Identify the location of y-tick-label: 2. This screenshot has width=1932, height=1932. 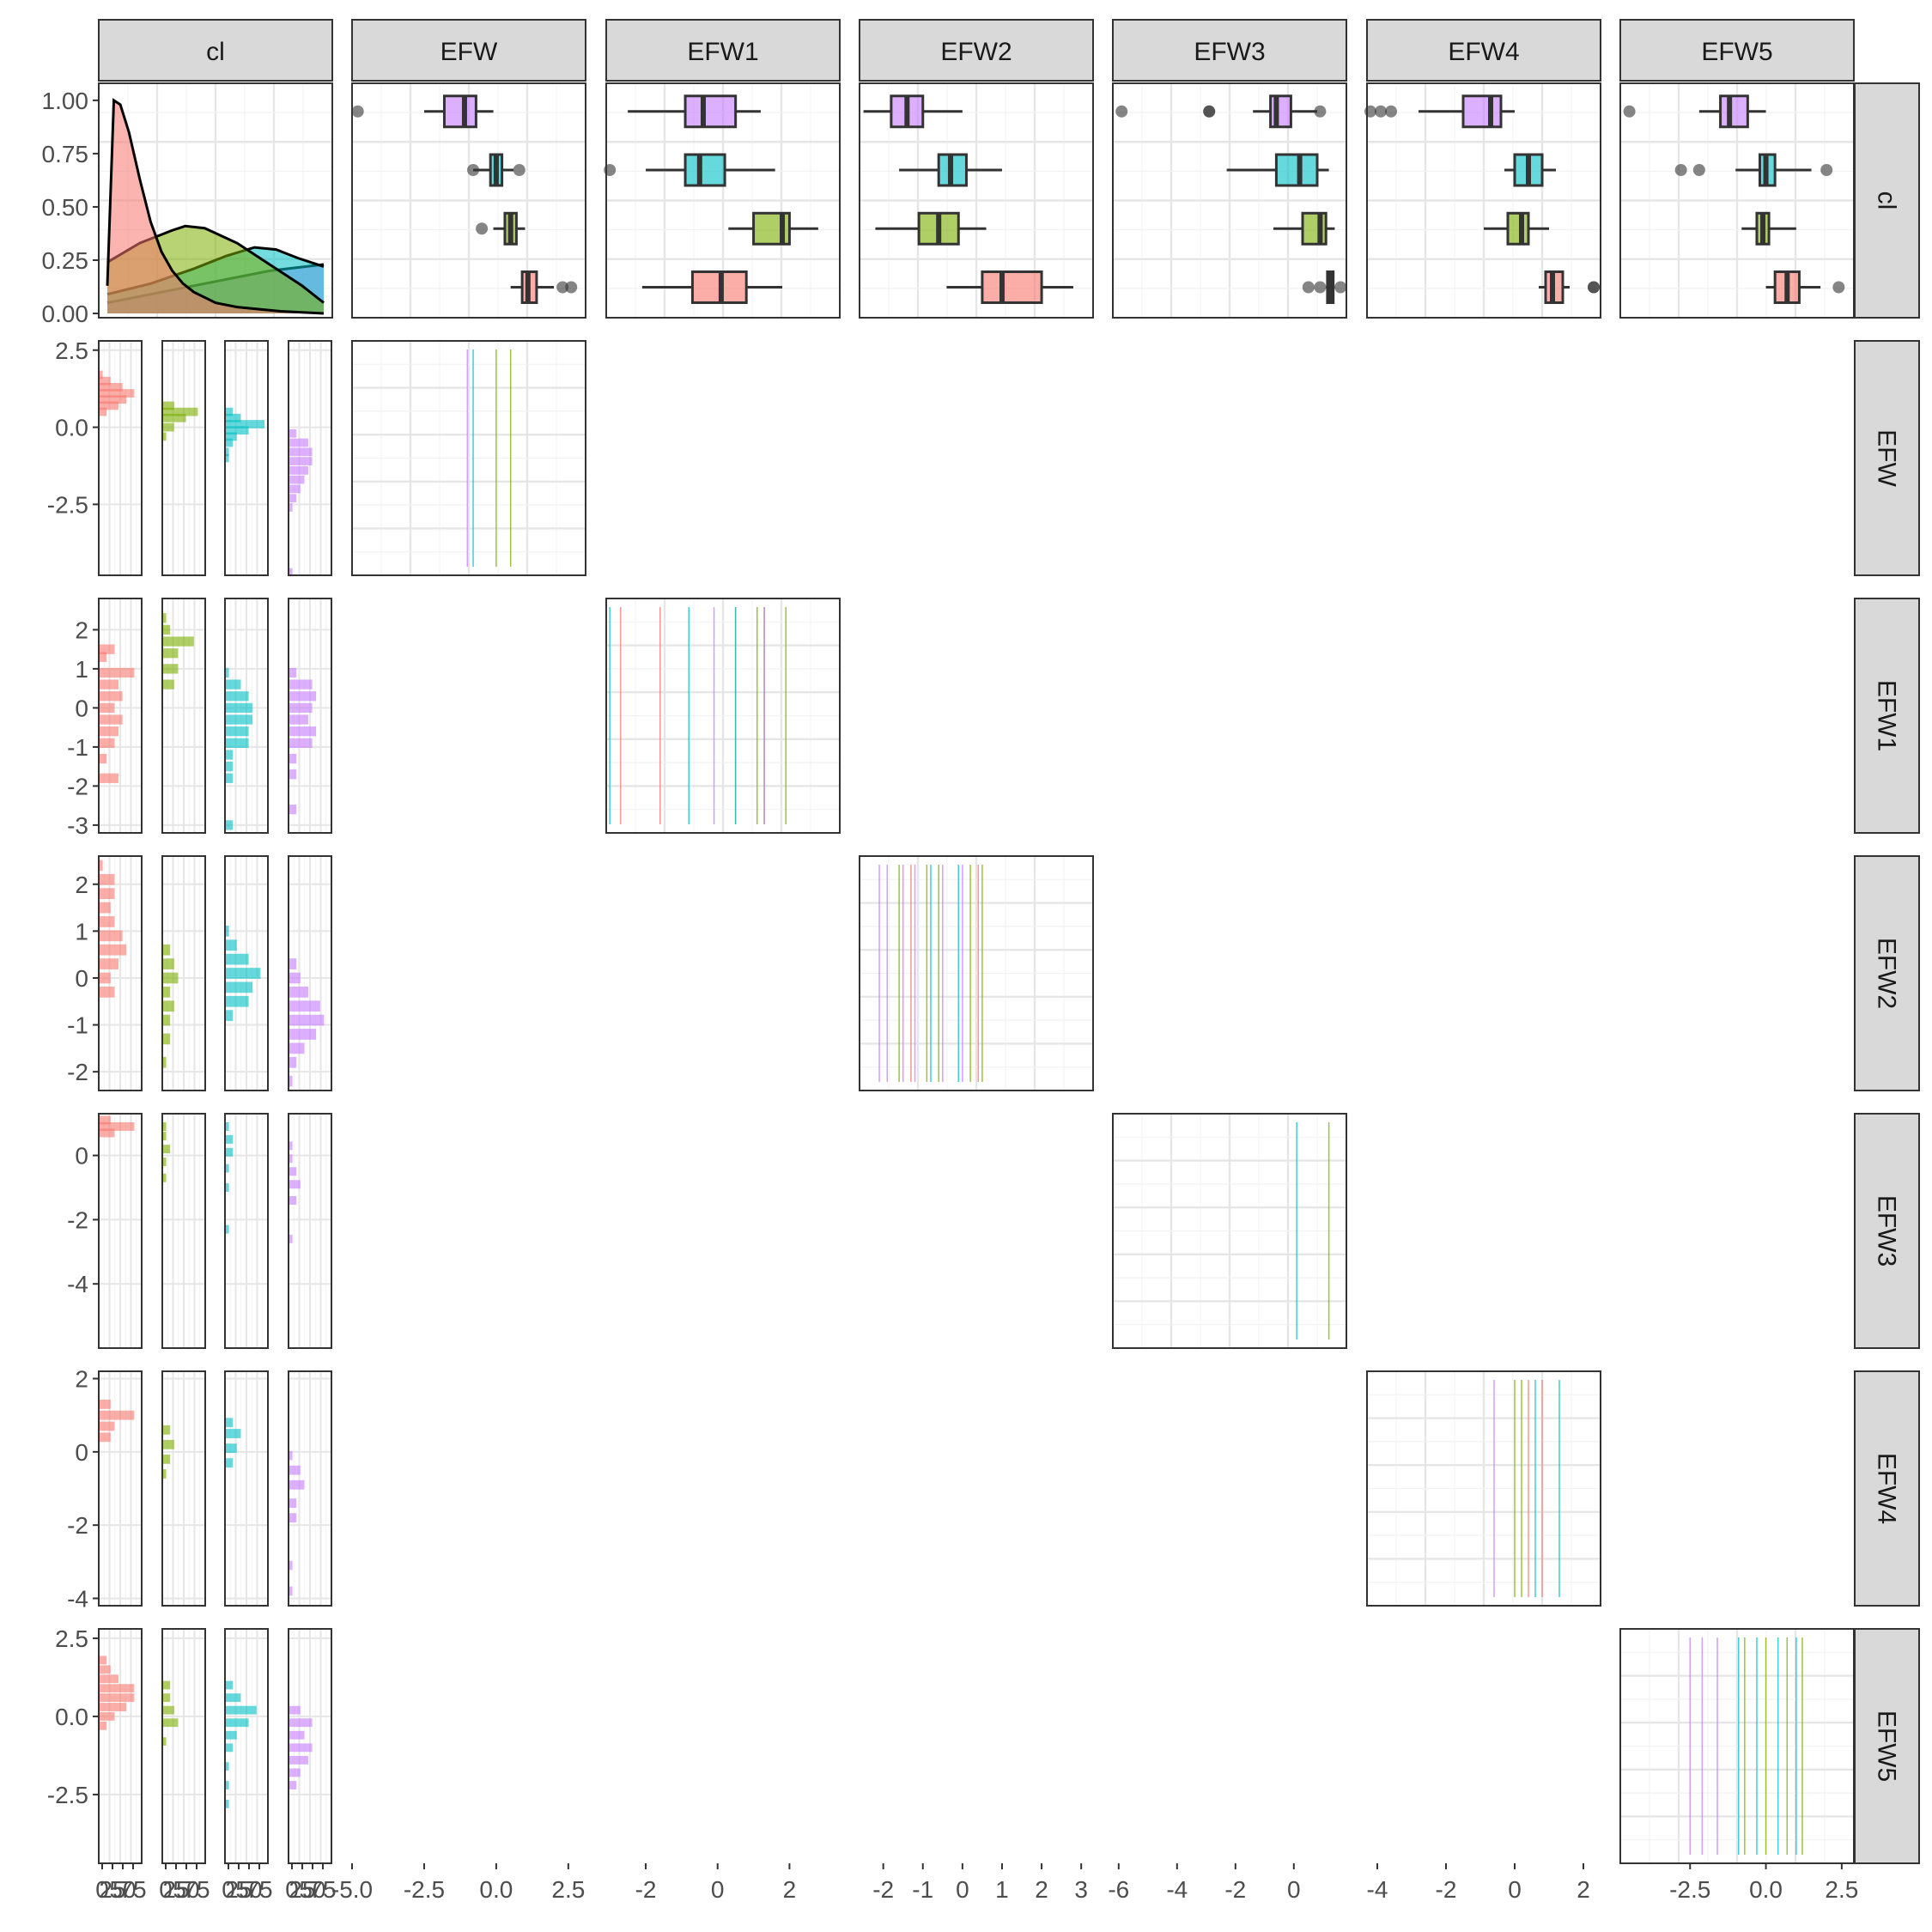
(82, 885).